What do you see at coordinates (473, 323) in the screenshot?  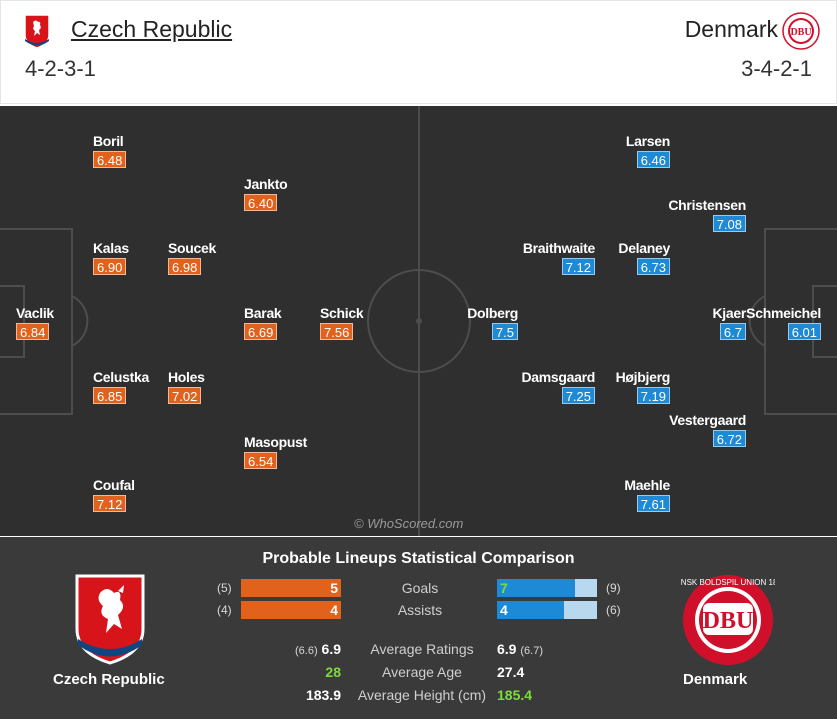 I see `away-player: Dolberg 7.5` at bounding box center [473, 323].